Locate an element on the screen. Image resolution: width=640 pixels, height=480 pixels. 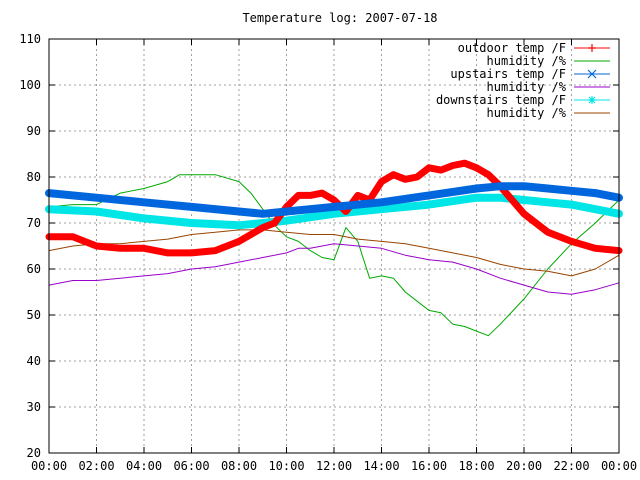
x-tick-label: 16:00 is located at coordinates (429, 466).